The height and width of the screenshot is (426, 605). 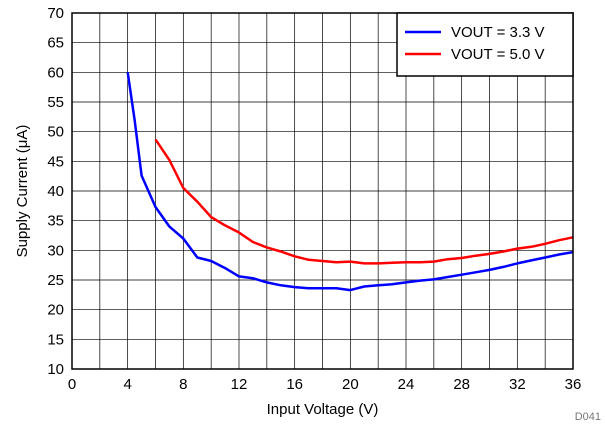 I want to click on figure-id: D041, so click(x=588, y=417).